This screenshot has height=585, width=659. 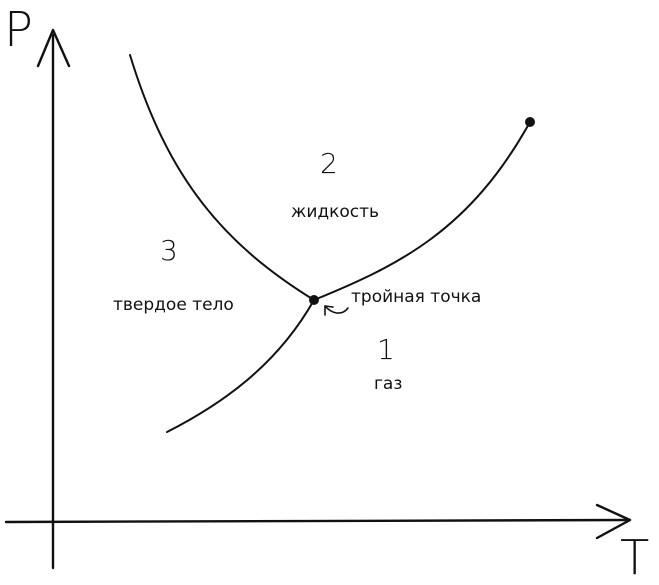 I want to click on critical-point-marker, so click(x=530, y=122).